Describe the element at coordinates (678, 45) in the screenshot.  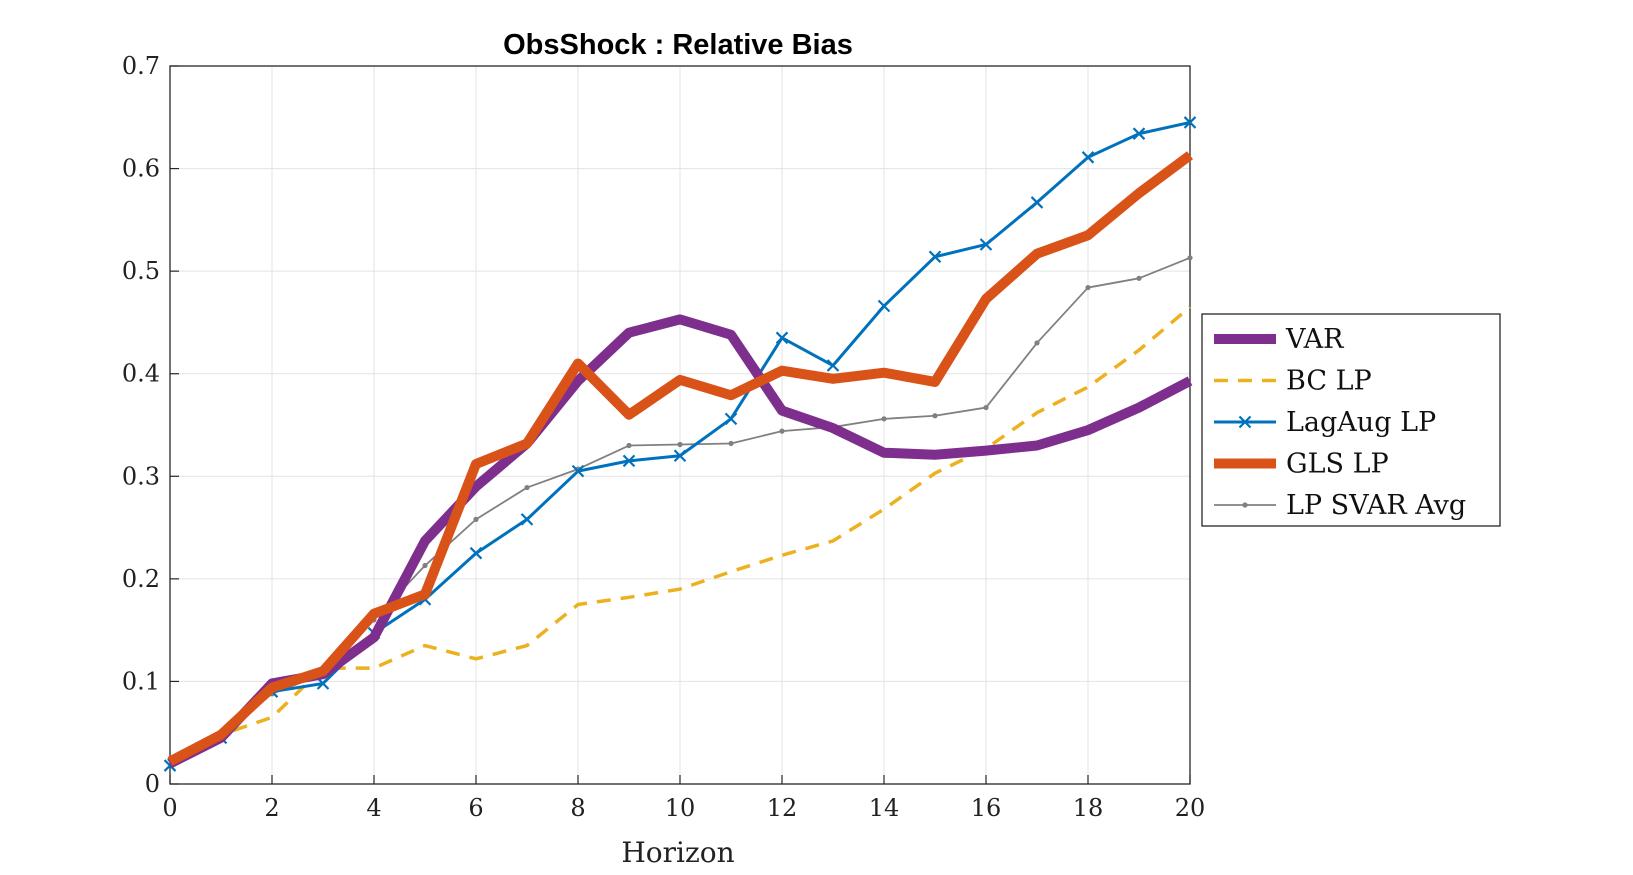
I see `chart-title: ObsShock : Relative Bias` at that location.